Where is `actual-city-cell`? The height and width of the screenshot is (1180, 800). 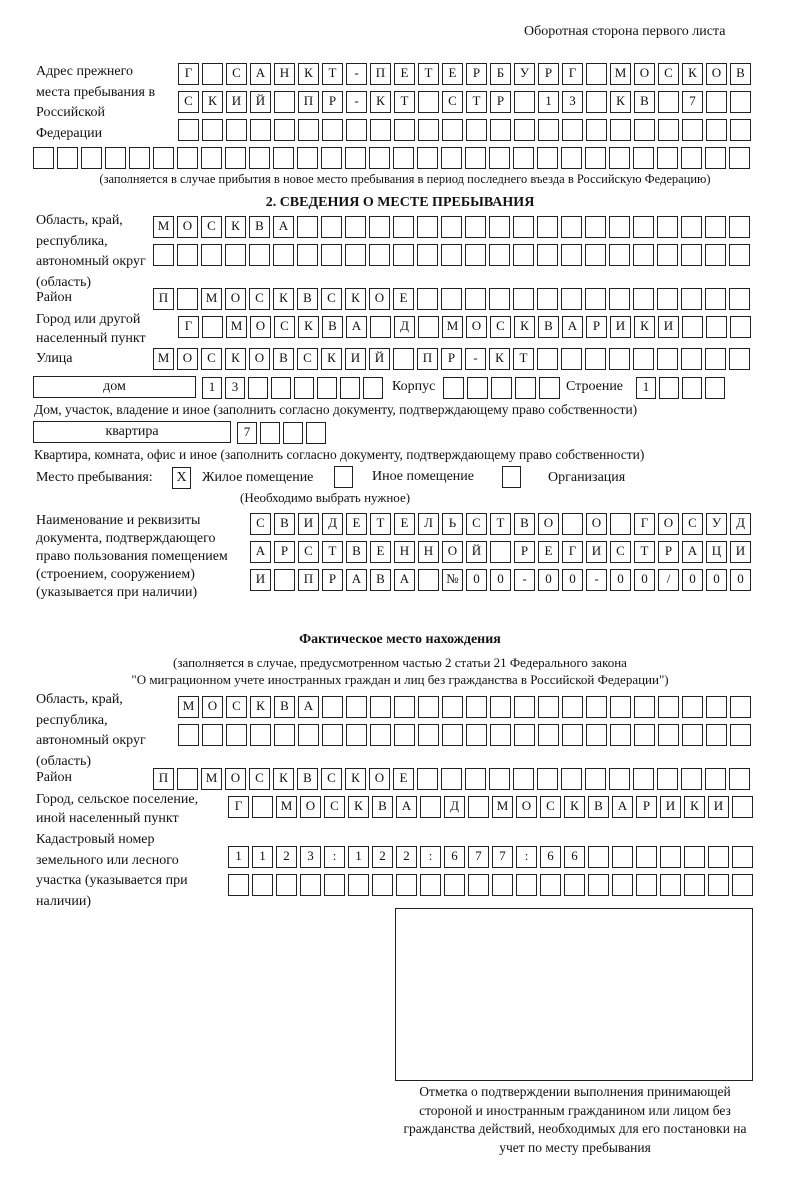
actual-city-cell is located at coordinates (430, 807).